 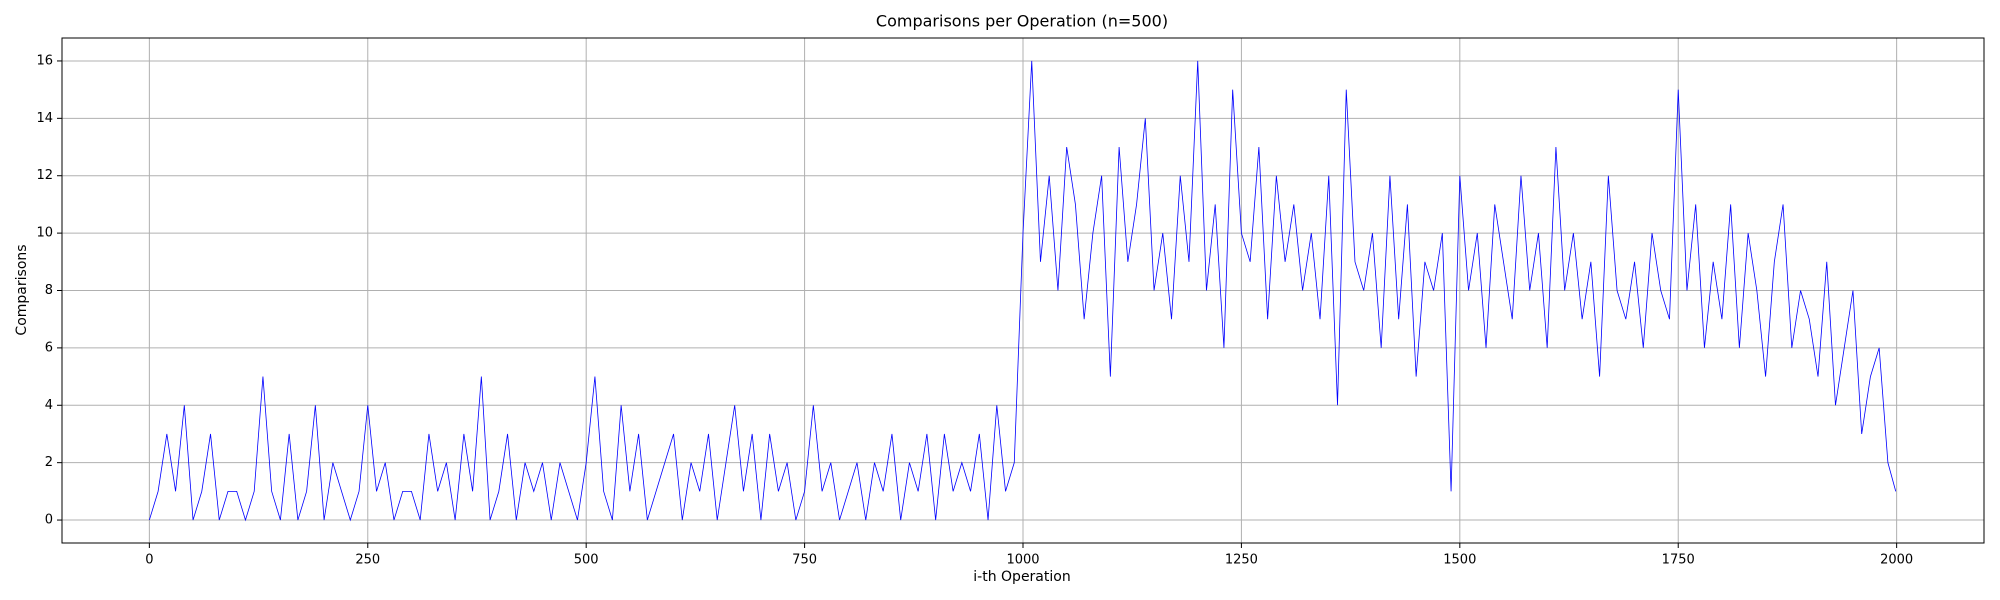 I want to click on y-tick-label: 14, so click(x=44, y=118).